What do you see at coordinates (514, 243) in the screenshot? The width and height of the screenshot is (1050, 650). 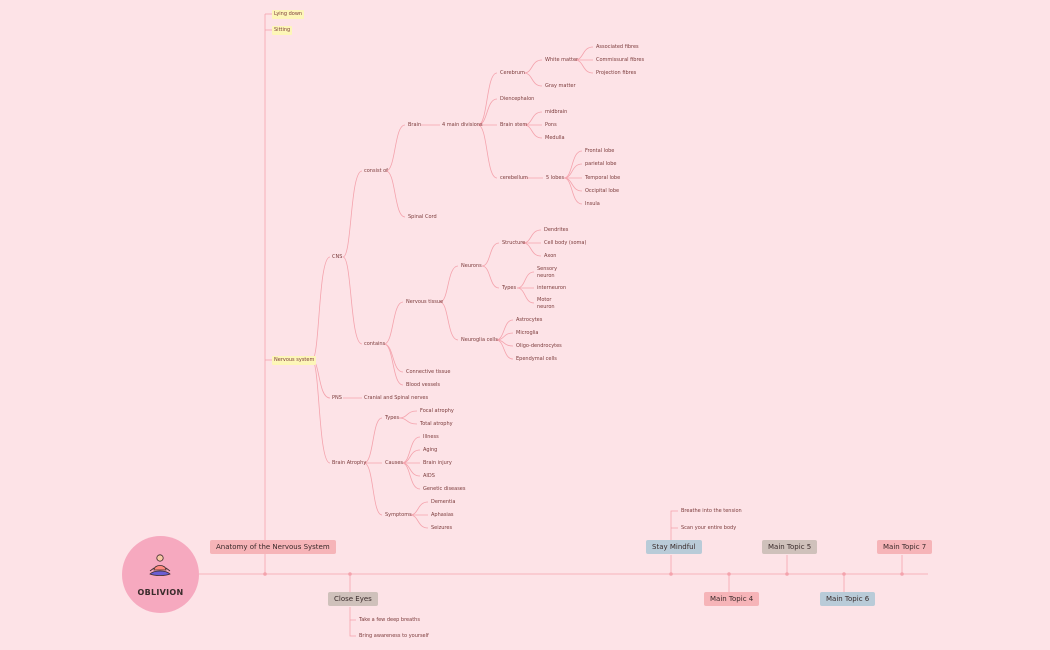 I see `node-structure: Structure` at bounding box center [514, 243].